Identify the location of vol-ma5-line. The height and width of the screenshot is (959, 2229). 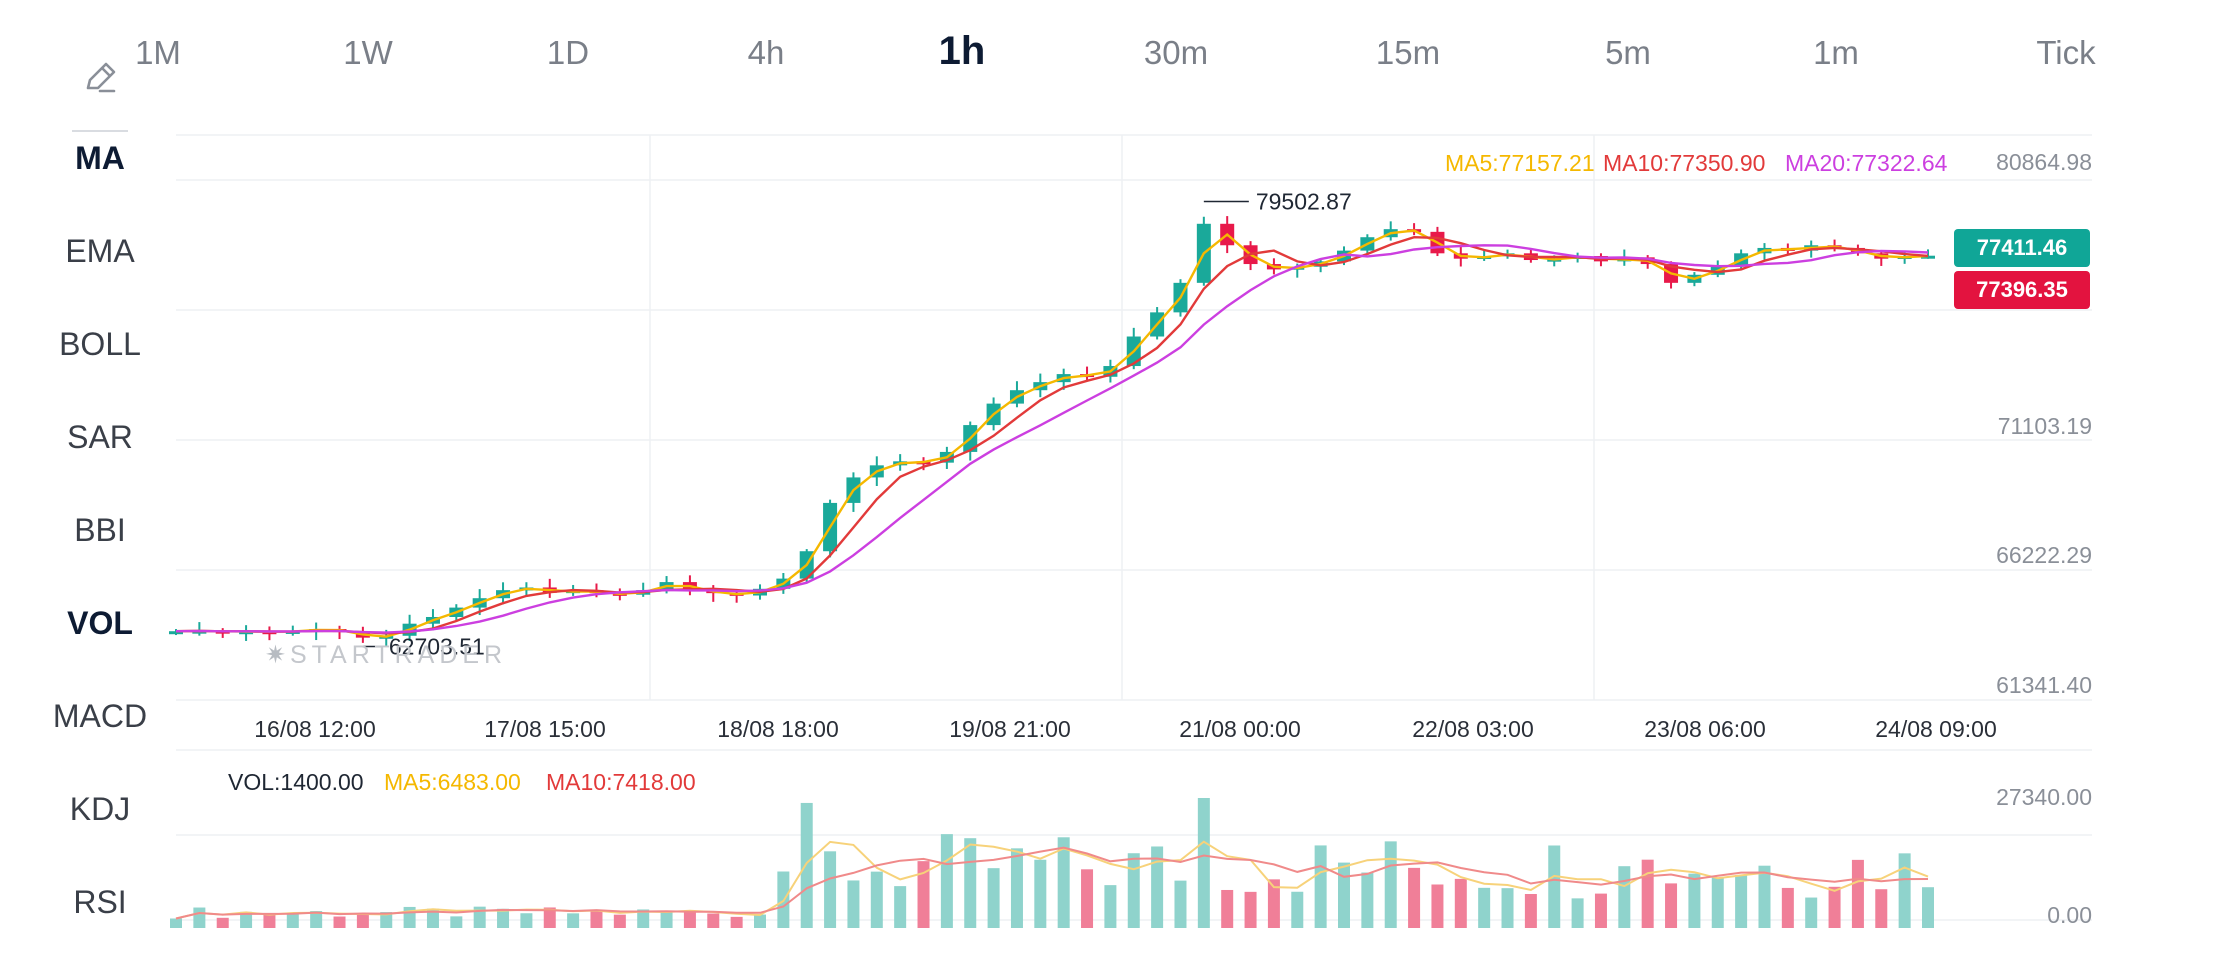
(1052, 880).